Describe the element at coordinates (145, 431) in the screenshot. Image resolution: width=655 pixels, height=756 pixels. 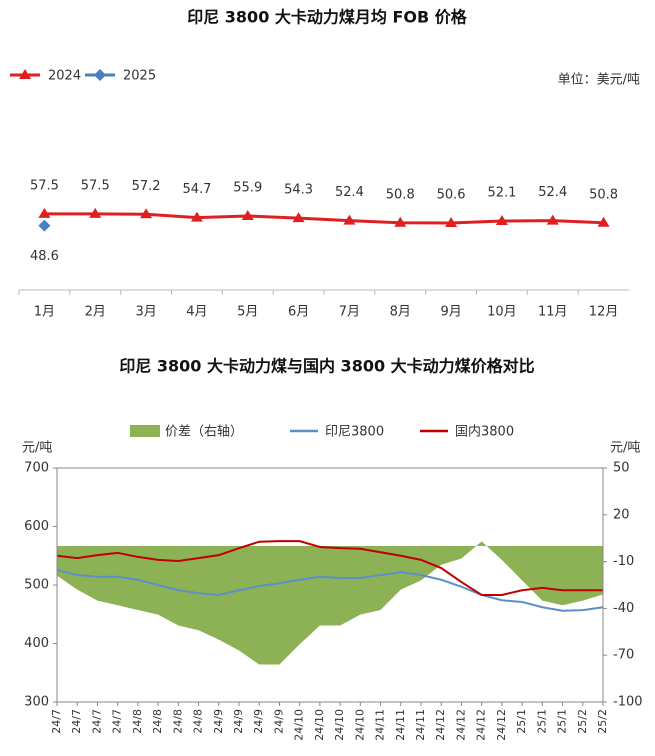
I see `legend-swatch` at that location.